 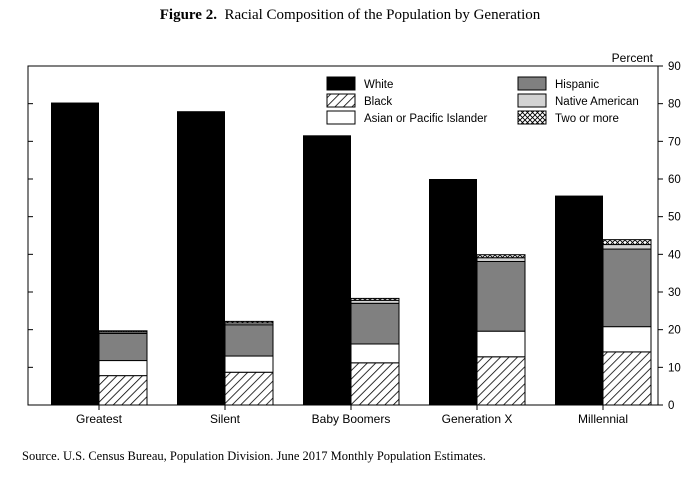 What do you see at coordinates (341, 100) in the screenshot?
I see `legend-swatch-black` at bounding box center [341, 100].